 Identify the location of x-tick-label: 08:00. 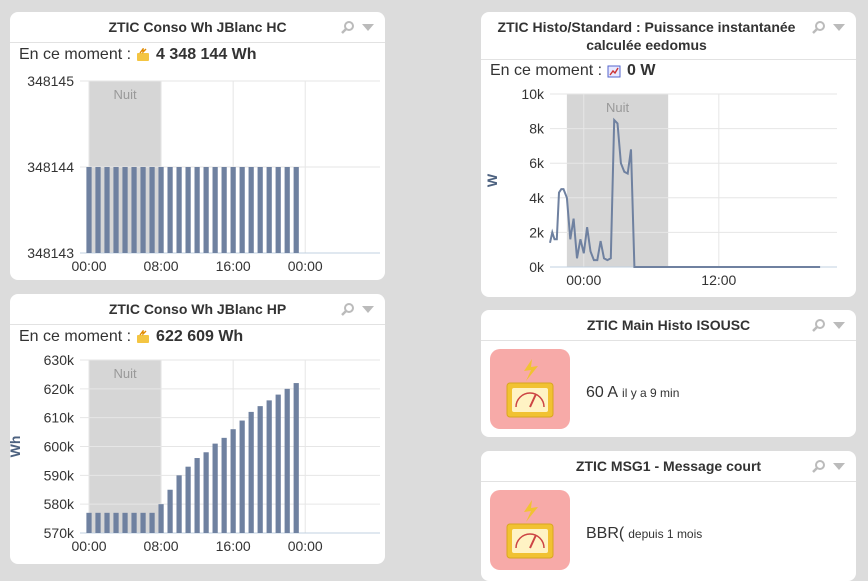
(161, 546).